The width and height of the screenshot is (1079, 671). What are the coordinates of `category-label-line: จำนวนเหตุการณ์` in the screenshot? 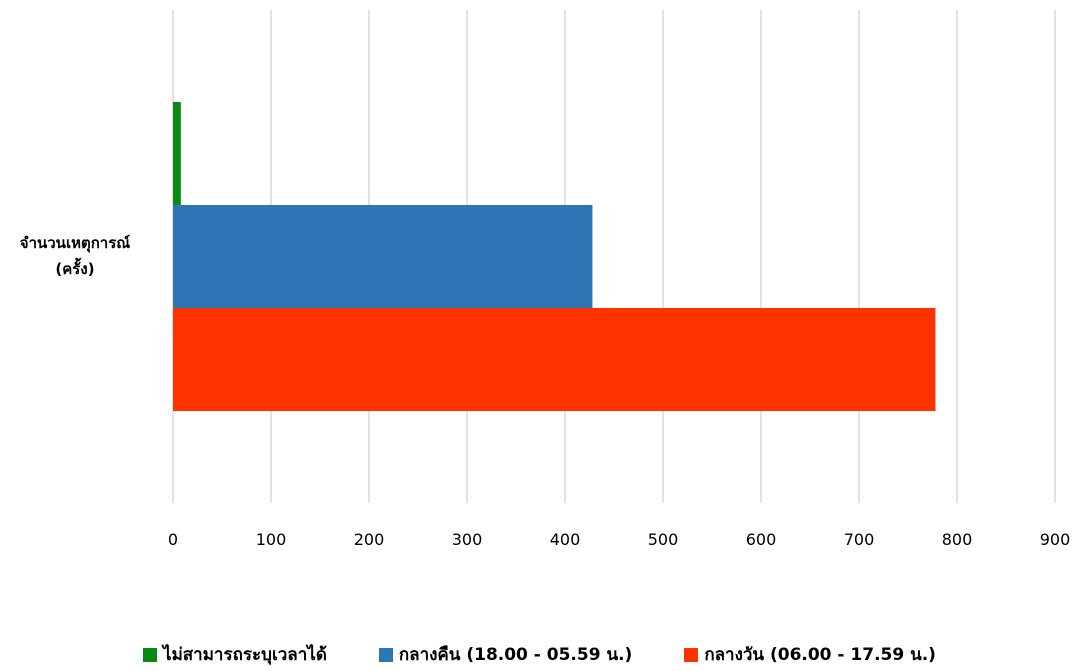 It's located at (75, 243).